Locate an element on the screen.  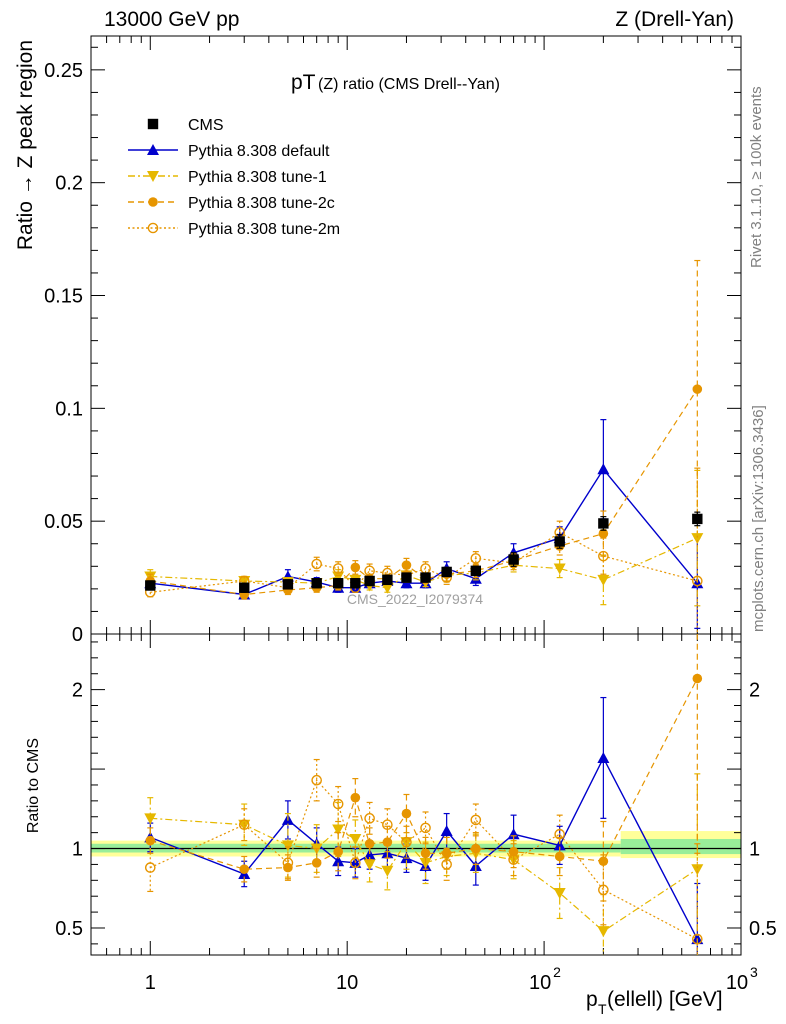
header-left: 13000 GeV pp is located at coordinates (172, 19).